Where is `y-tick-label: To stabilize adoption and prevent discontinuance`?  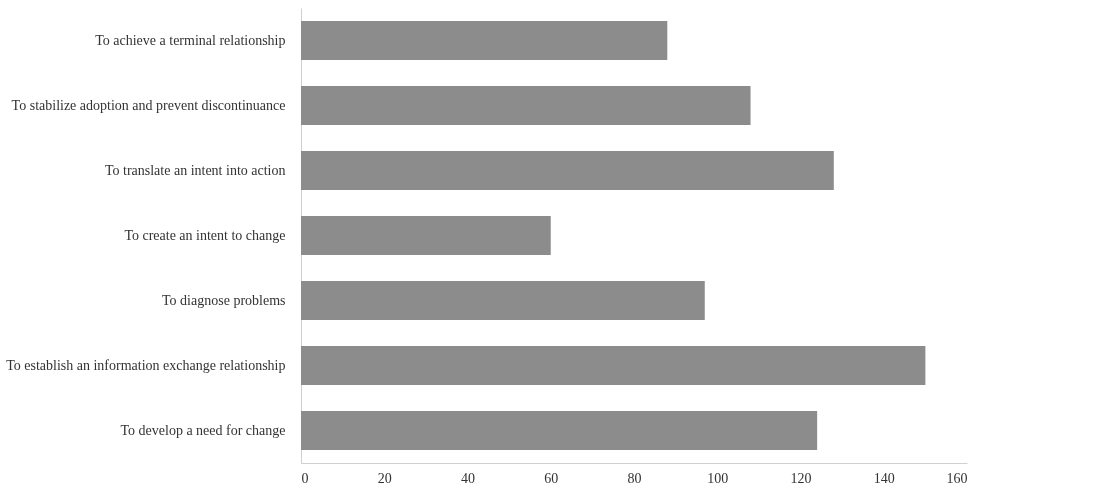
y-tick-label: To stabilize adoption and prevent discontinuance is located at coordinates (148, 105).